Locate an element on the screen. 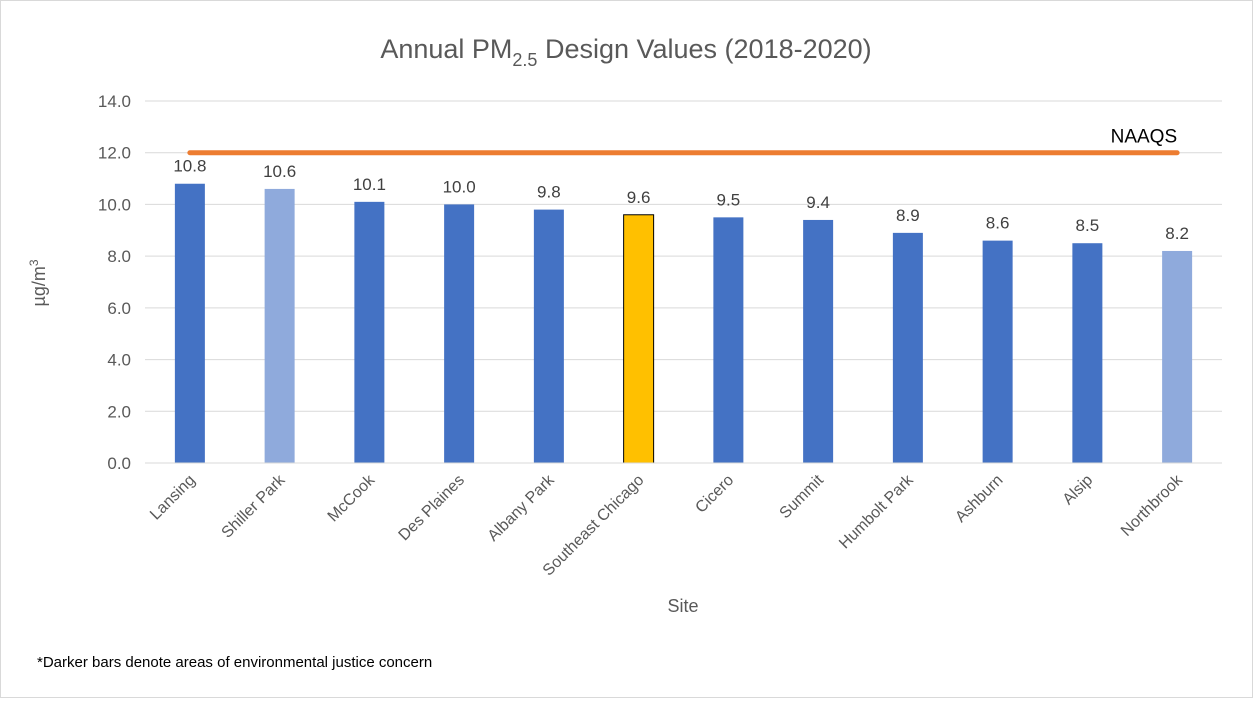  reference-line-label: NAAQS is located at coordinates (1144, 137).